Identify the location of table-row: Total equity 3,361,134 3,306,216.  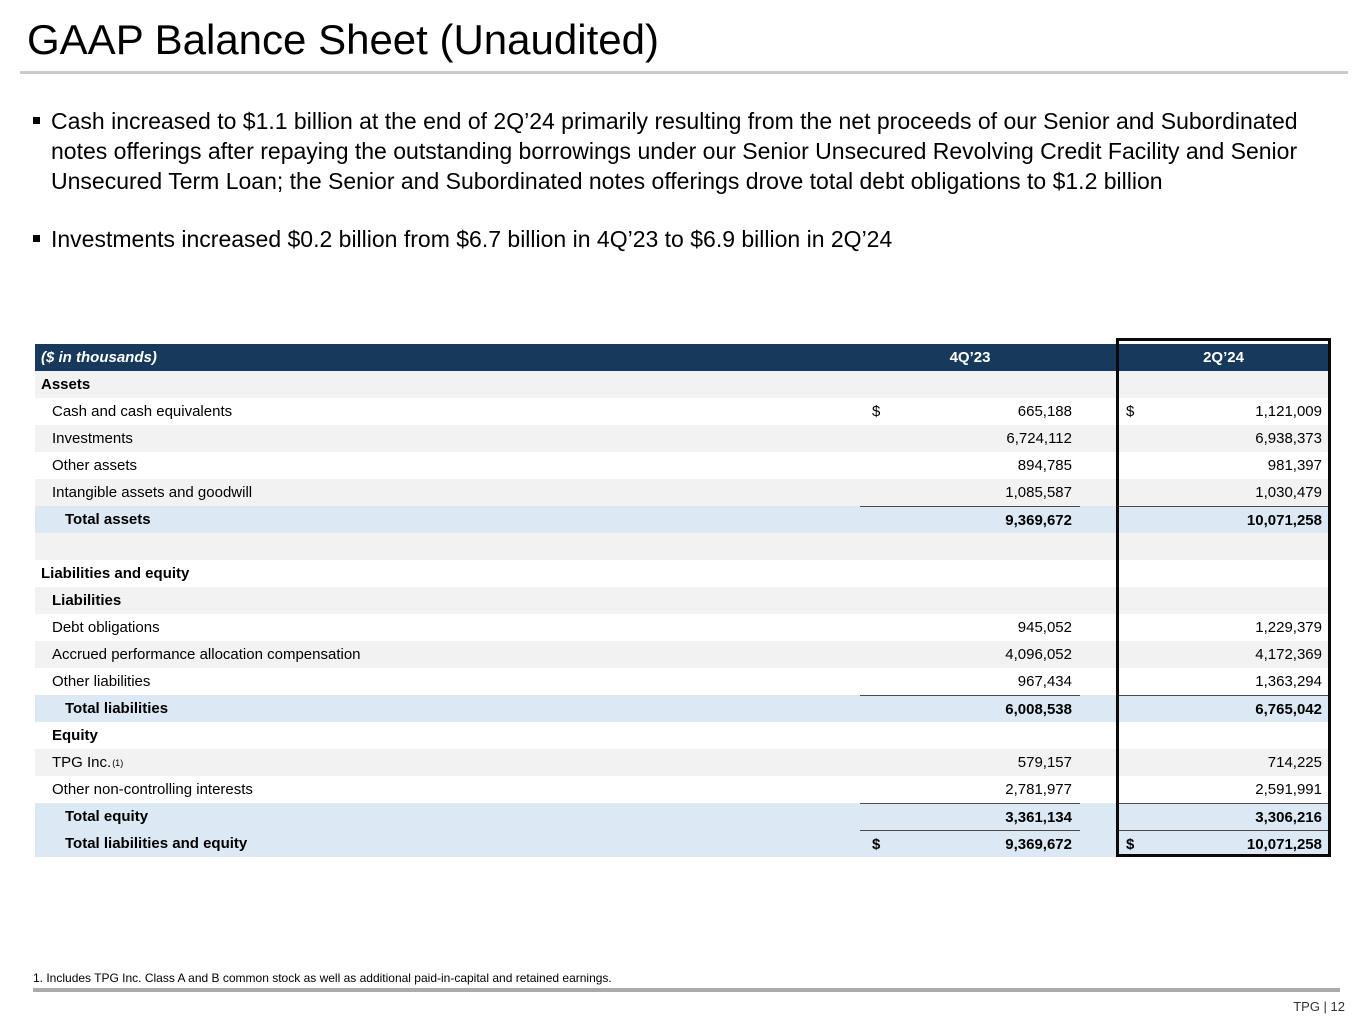
(682, 816).